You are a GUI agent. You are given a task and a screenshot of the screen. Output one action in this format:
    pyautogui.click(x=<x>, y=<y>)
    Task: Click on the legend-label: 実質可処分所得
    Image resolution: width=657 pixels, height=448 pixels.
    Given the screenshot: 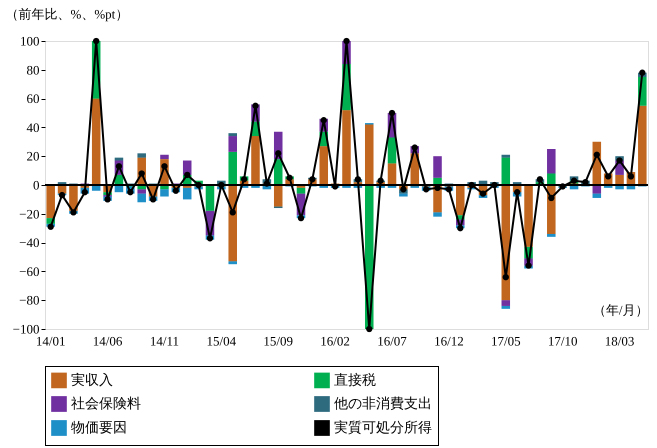 What is the action you would take?
    pyautogui.click(x=383, y=428)
    